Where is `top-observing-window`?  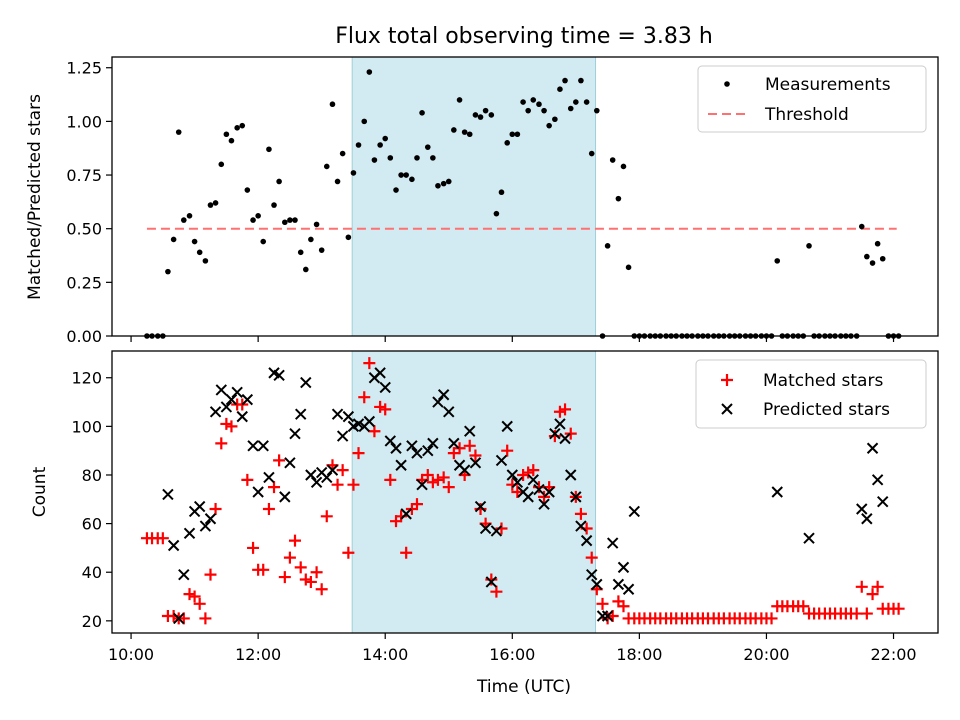 top-observing-window is located at coordinates (474, 196).